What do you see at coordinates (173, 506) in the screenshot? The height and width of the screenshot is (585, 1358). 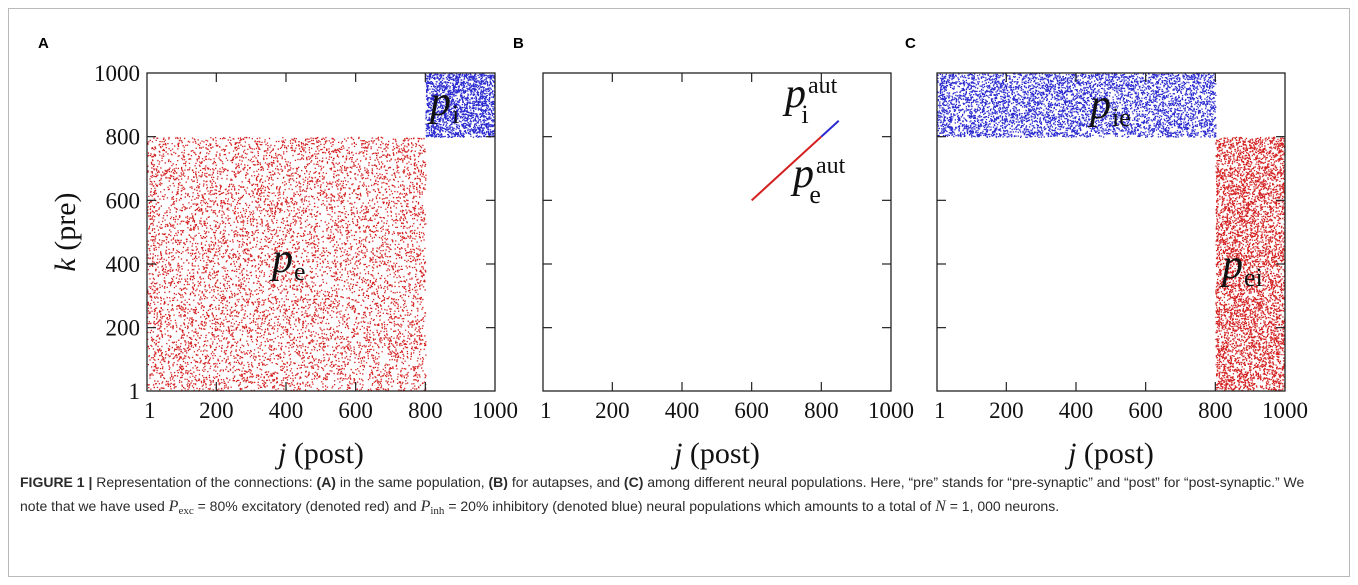 I see `caption-pexc-var: P` at bounding box center [173, 506].